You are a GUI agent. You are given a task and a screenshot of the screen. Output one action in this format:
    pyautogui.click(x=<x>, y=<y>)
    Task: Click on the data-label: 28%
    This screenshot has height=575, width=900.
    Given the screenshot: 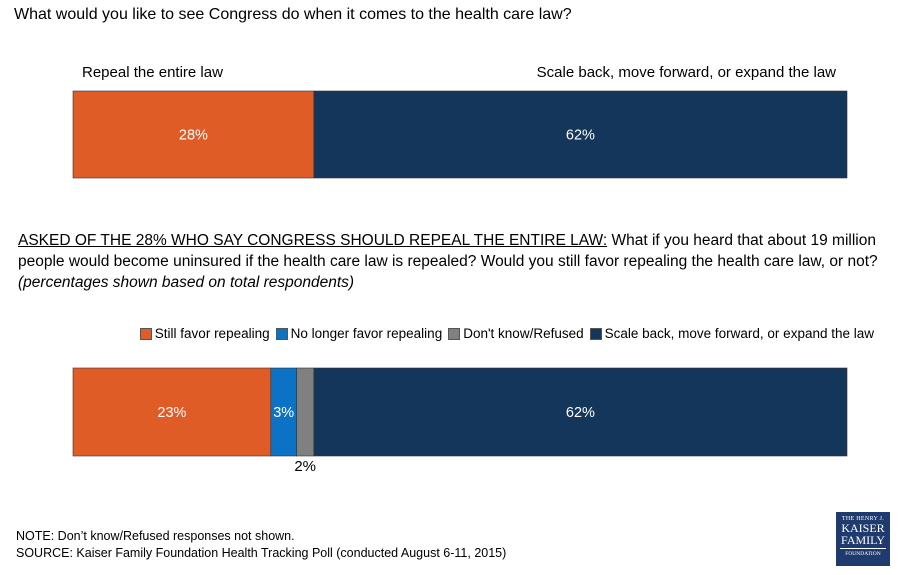 What is the action you would take?
    pyautogui.click(x=193, y=136)
    